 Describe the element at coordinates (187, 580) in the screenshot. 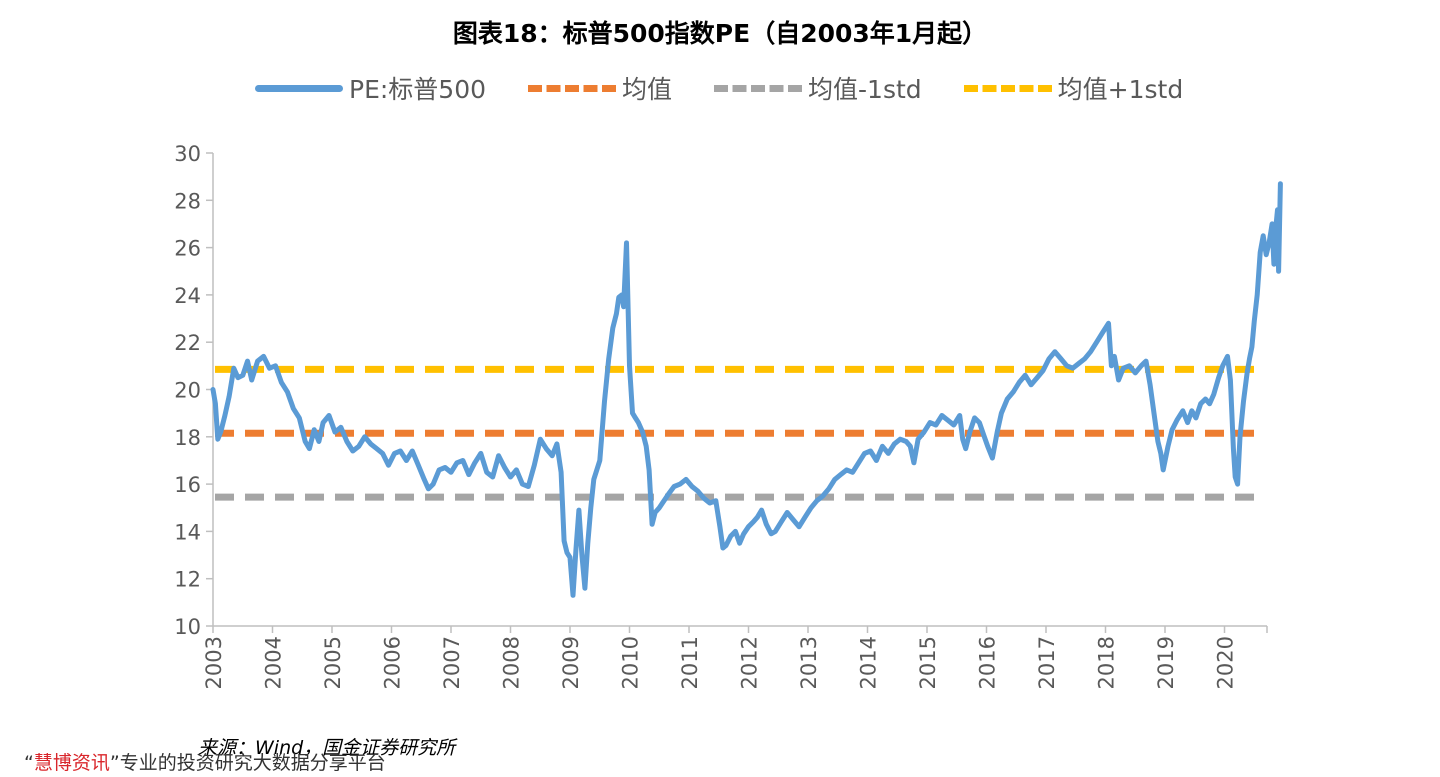

I see `y-tick-label: 12` at that location.